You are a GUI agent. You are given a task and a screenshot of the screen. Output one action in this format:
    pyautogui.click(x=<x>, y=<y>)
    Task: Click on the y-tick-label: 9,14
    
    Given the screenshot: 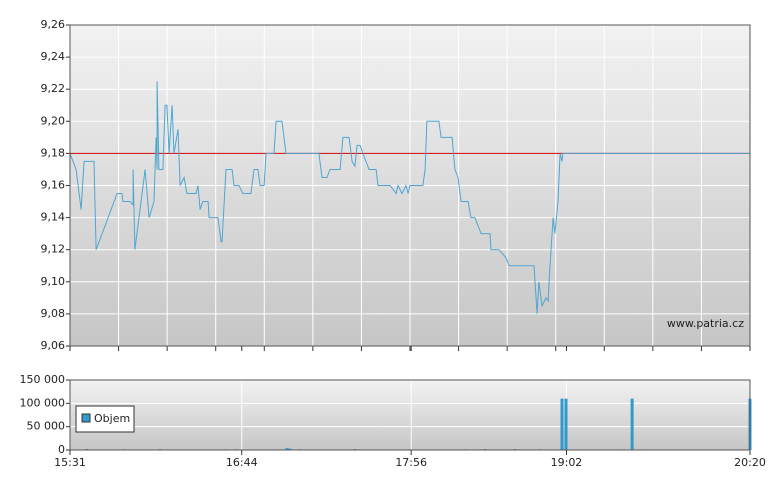 What is the action you would take?
    pyautogui.click(x=53, y=217)
    